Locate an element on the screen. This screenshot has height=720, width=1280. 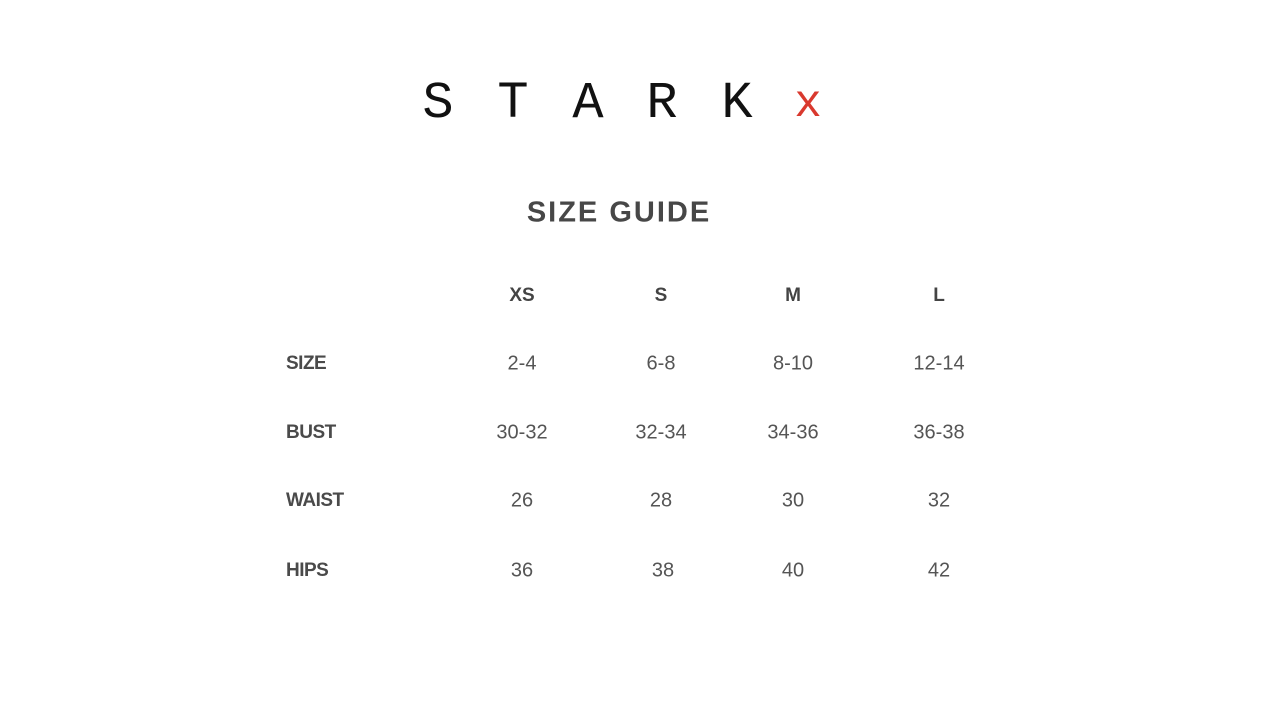
logo-letter: R is located at coordinates (662, 103).